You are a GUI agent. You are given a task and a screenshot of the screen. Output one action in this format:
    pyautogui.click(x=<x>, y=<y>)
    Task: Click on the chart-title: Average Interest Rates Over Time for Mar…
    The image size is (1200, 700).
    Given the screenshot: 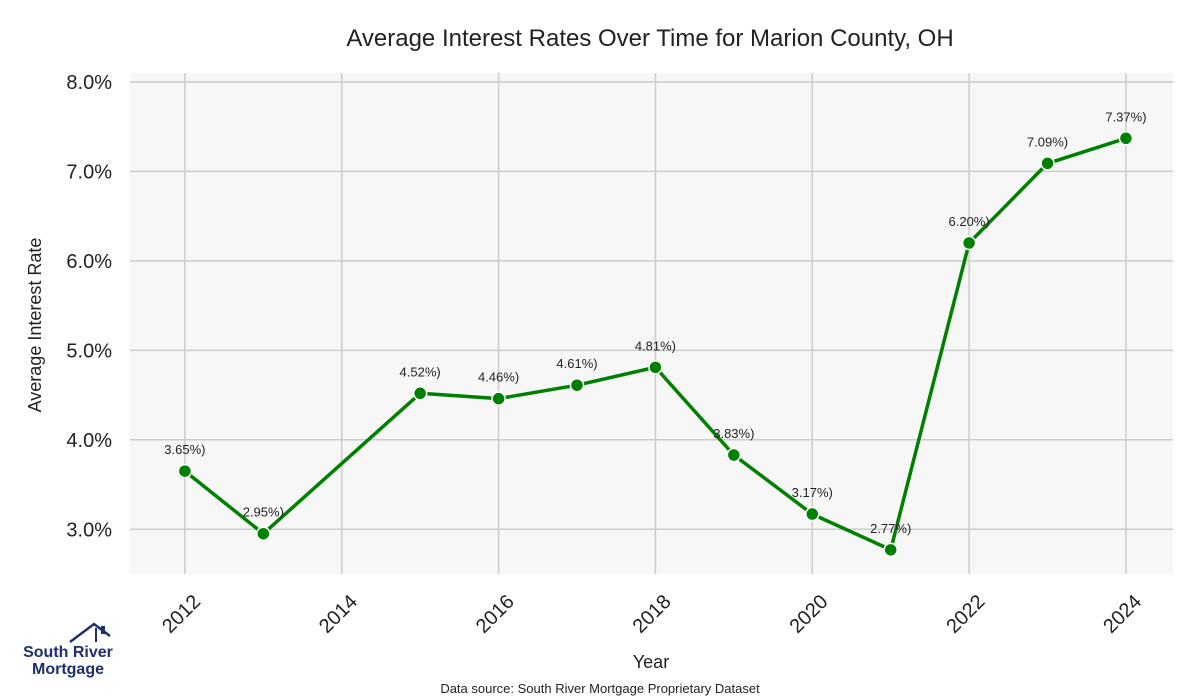 What is the action you would take?
    pyautogui.click(x=649, y=38)
    